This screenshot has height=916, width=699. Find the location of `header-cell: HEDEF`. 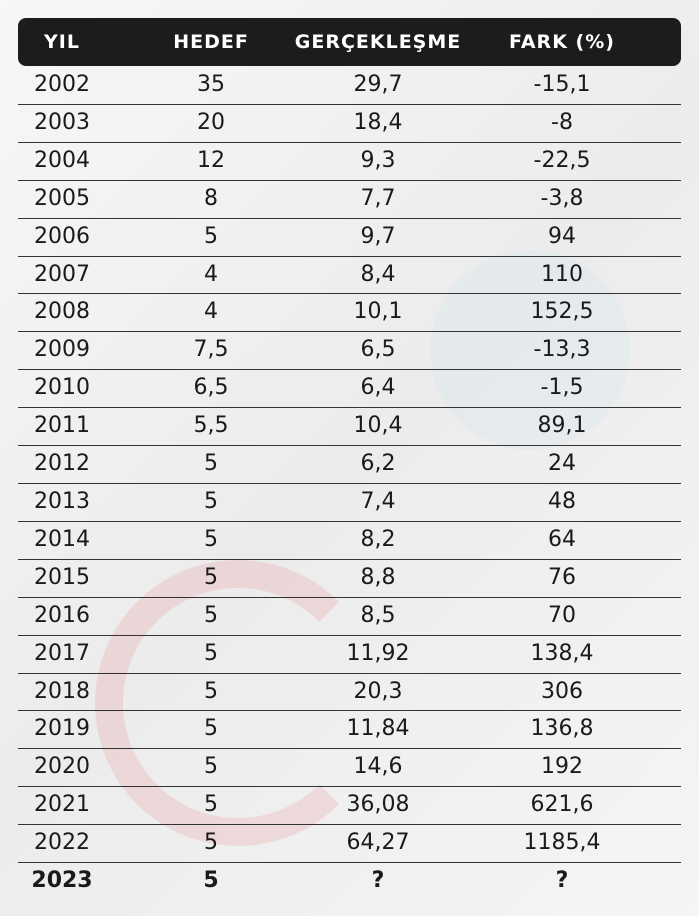

header-cell: HEDEF is located at coordinates (211, 42).